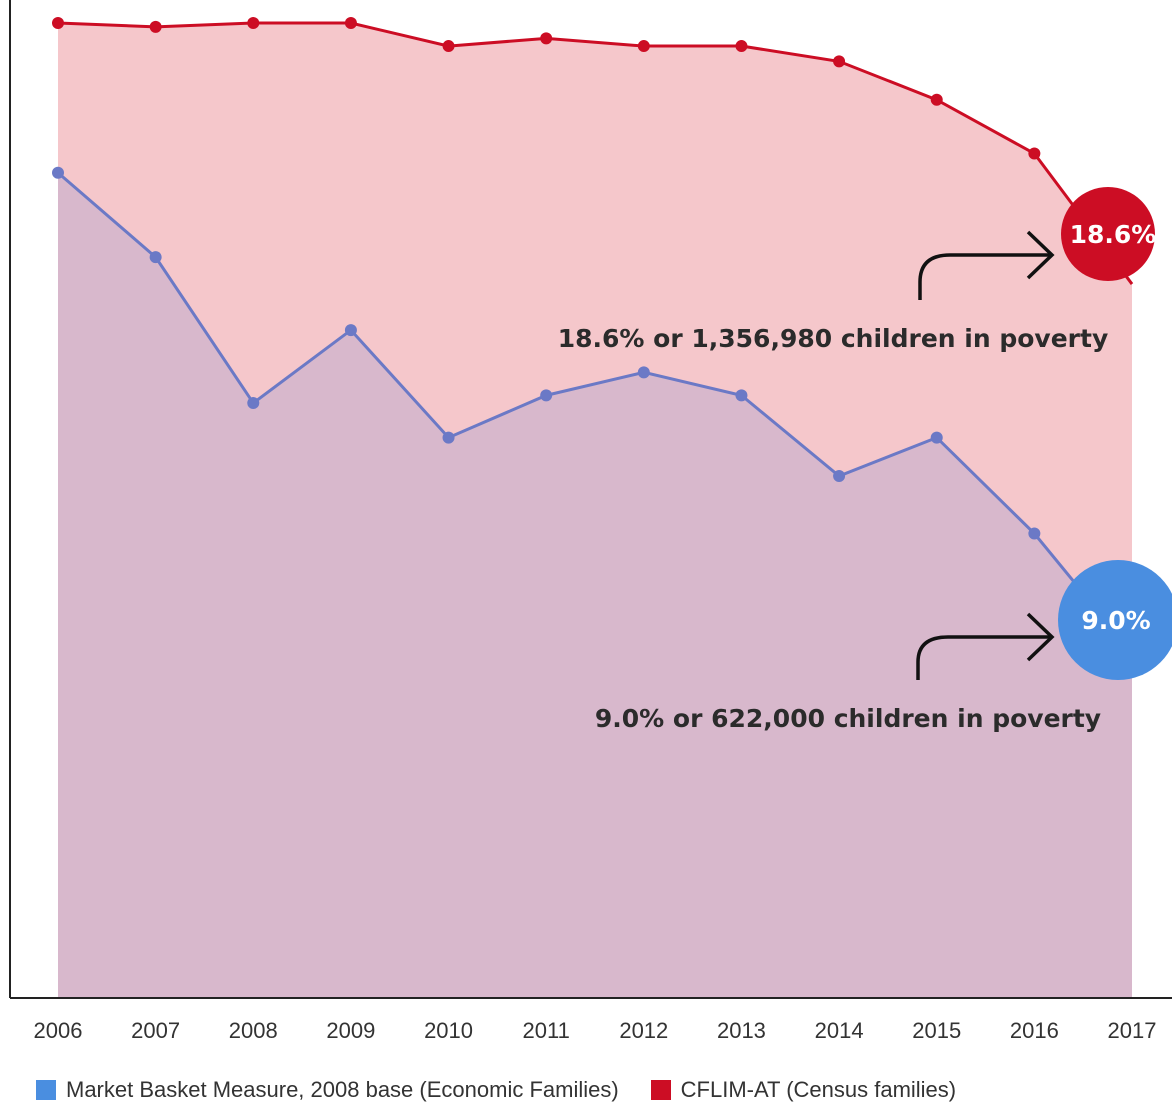 Image resolution: width=1172 pixels, height=1108 pixels. Describe the element at coordinates (741, 395) in the screenshot. I see `point-market-2013` at that location.